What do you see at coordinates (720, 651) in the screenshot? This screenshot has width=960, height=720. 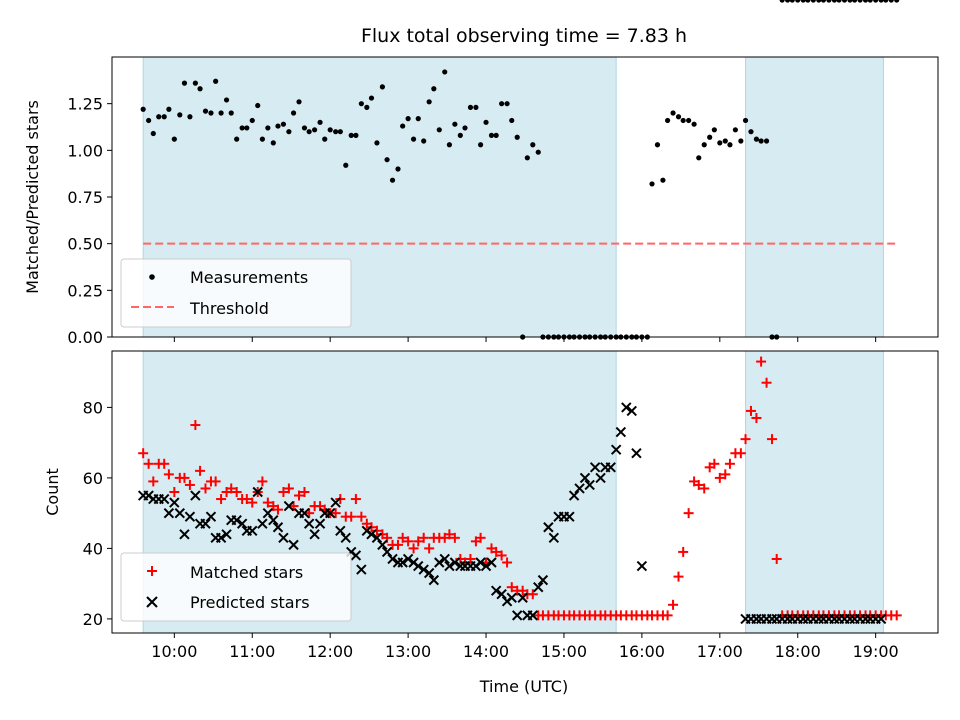 I see `count-x-tick-label: 17:00` at bounding box center [720, 651].